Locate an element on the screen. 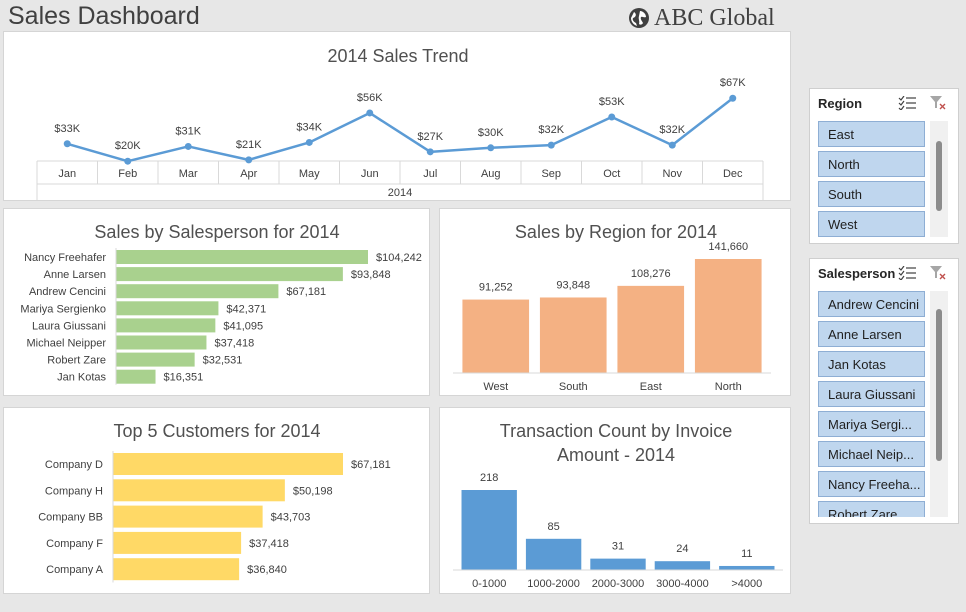  x-tick-label: 2000-3000 is located at coordinates (618, 584).